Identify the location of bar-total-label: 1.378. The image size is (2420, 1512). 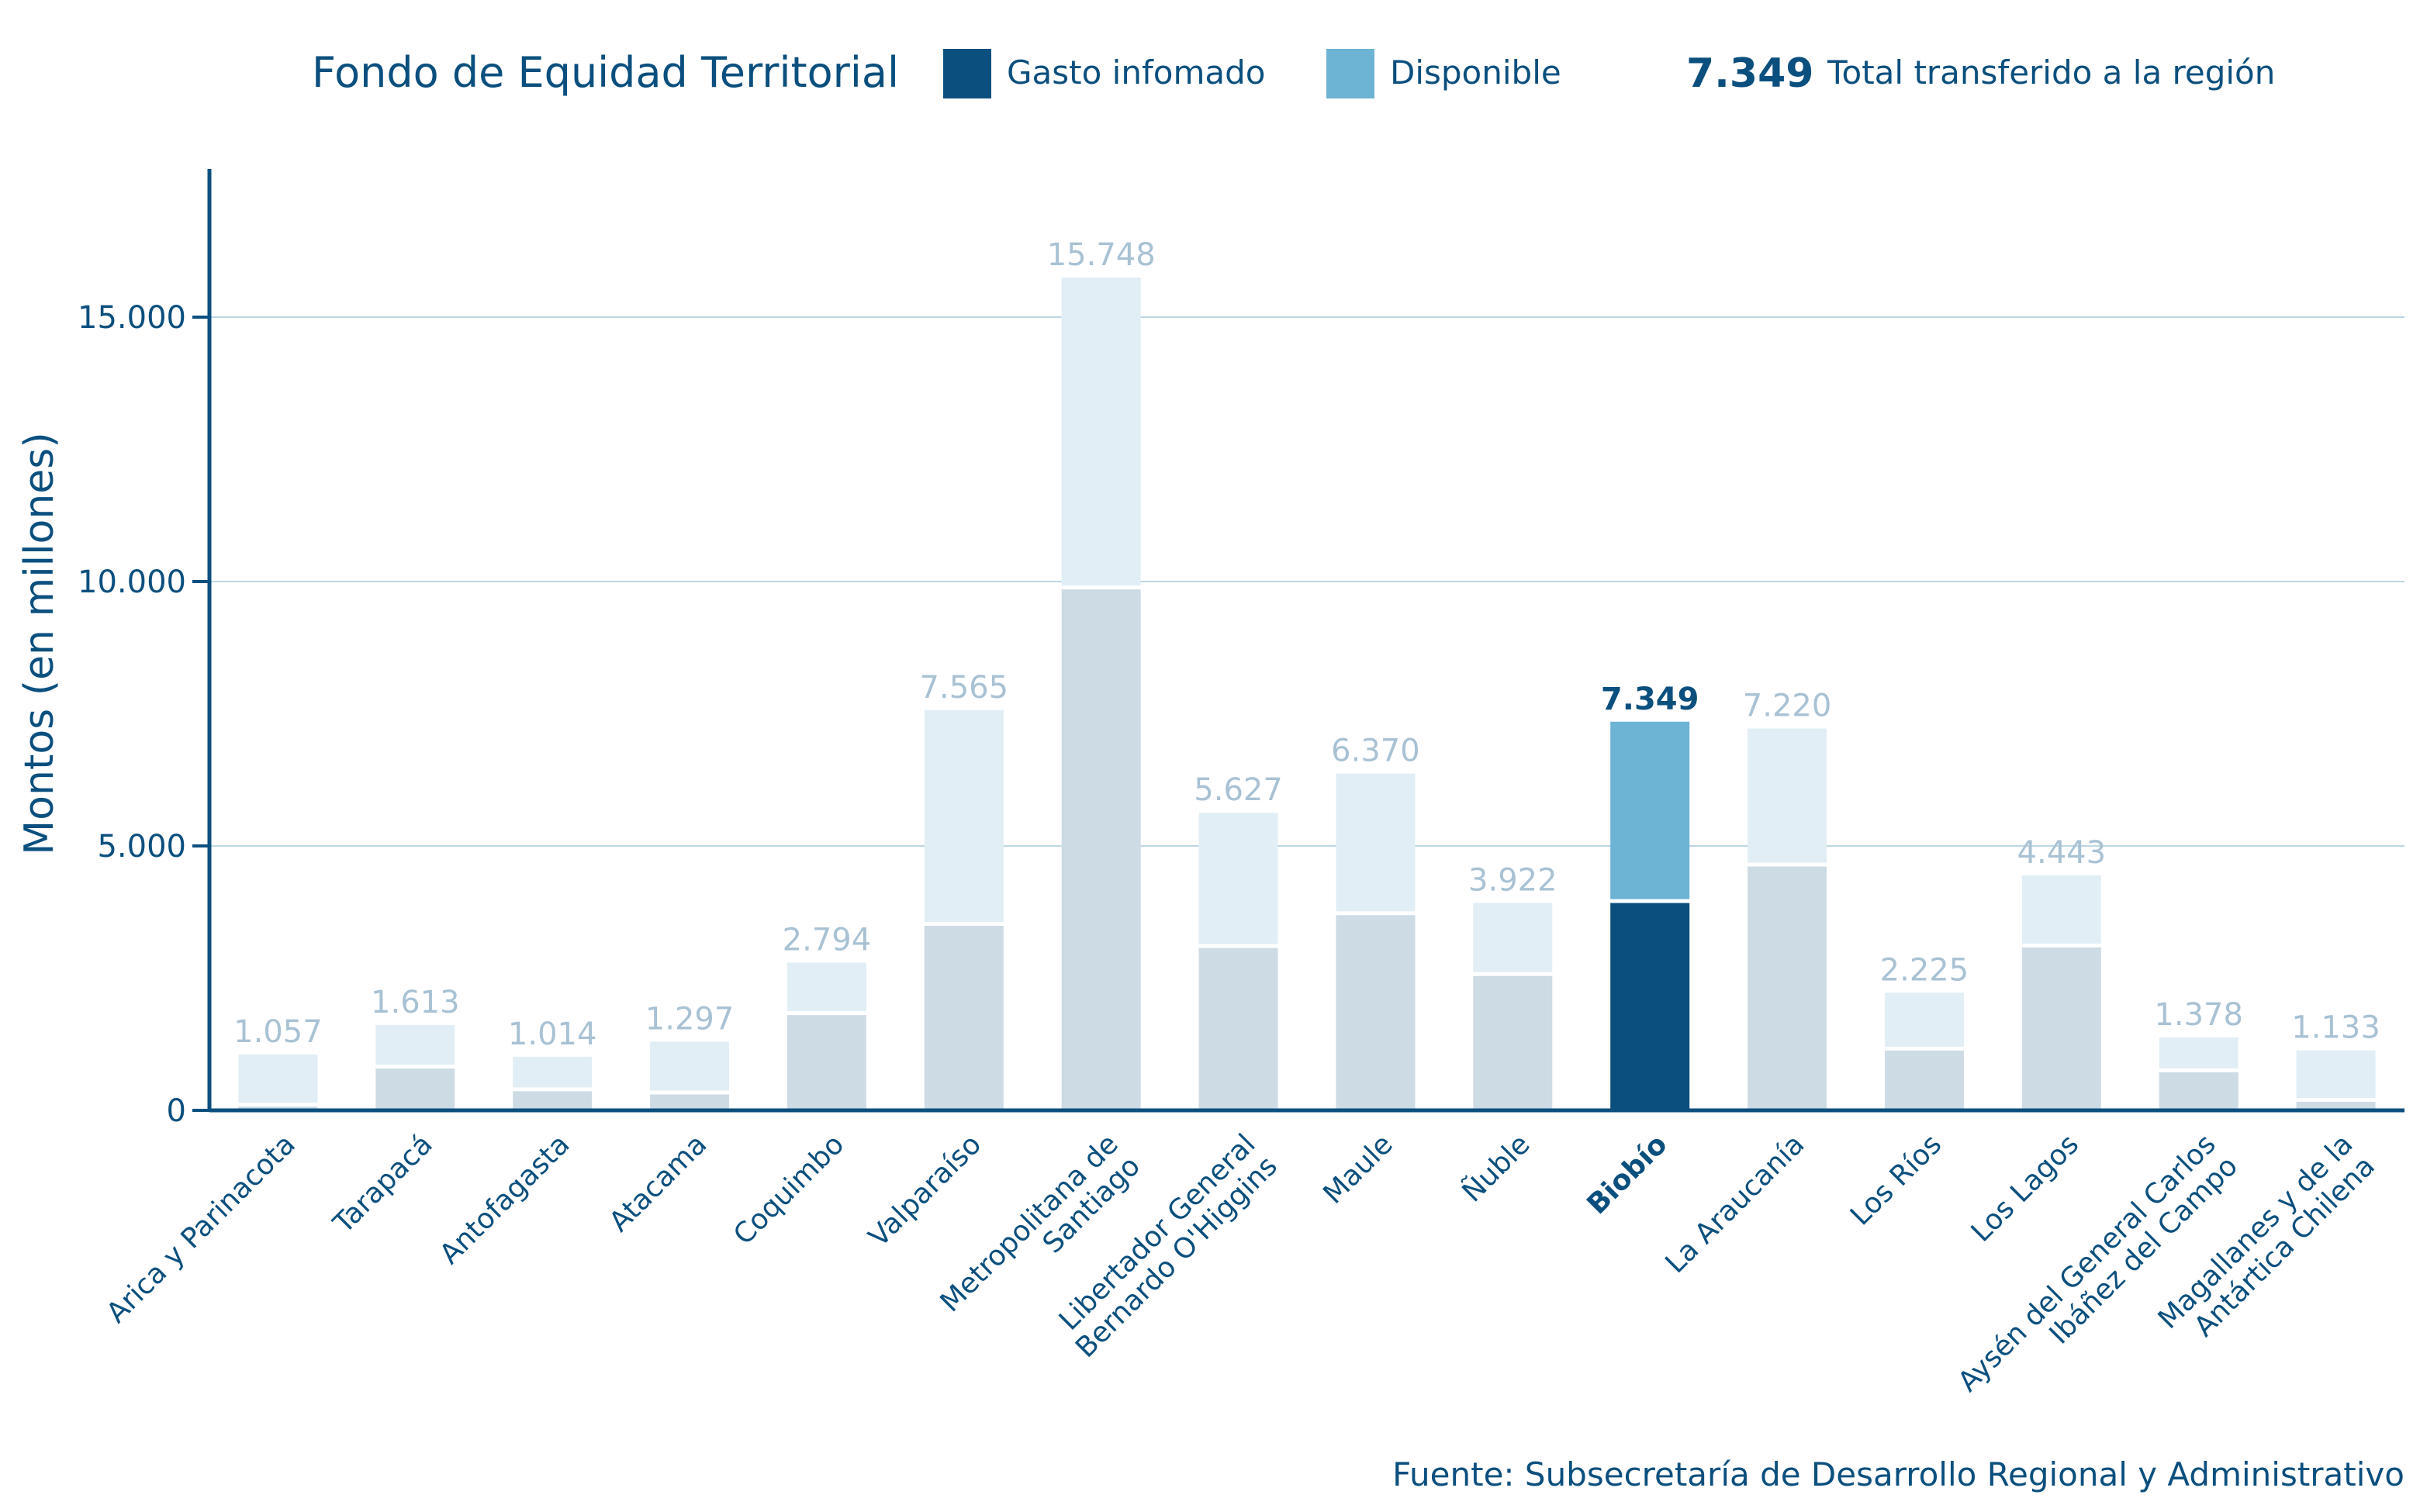
(2198, 1015).